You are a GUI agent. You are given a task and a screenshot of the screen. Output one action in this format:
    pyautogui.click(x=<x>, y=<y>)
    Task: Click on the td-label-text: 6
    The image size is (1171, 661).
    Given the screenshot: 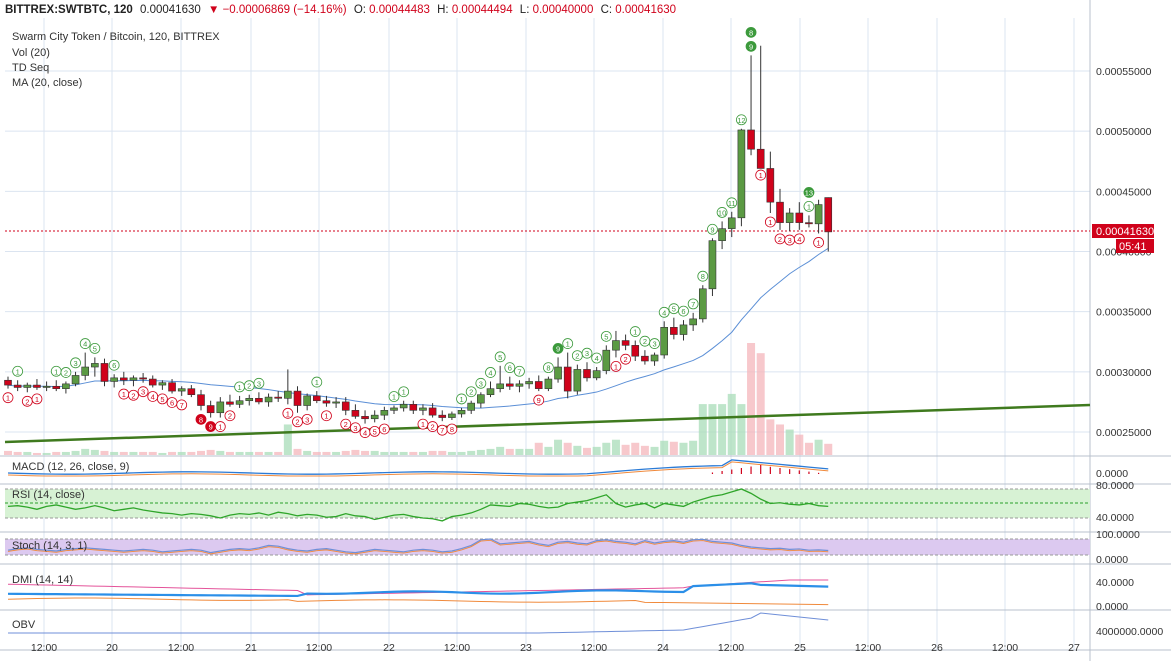 What is the action you would take?
    pyautogui.click(x=683, y=311)
    